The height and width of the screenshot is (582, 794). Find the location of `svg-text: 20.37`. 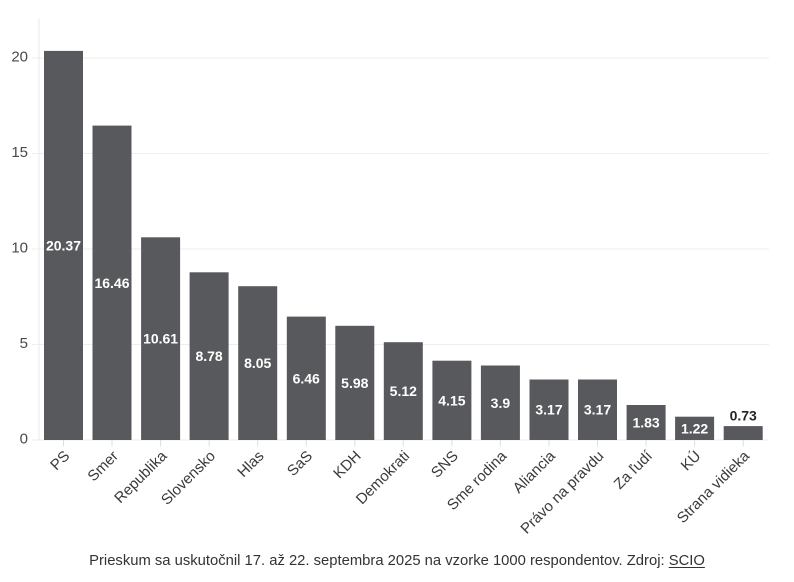

svg-text: 20.37 is located at coordinates (63, 246).